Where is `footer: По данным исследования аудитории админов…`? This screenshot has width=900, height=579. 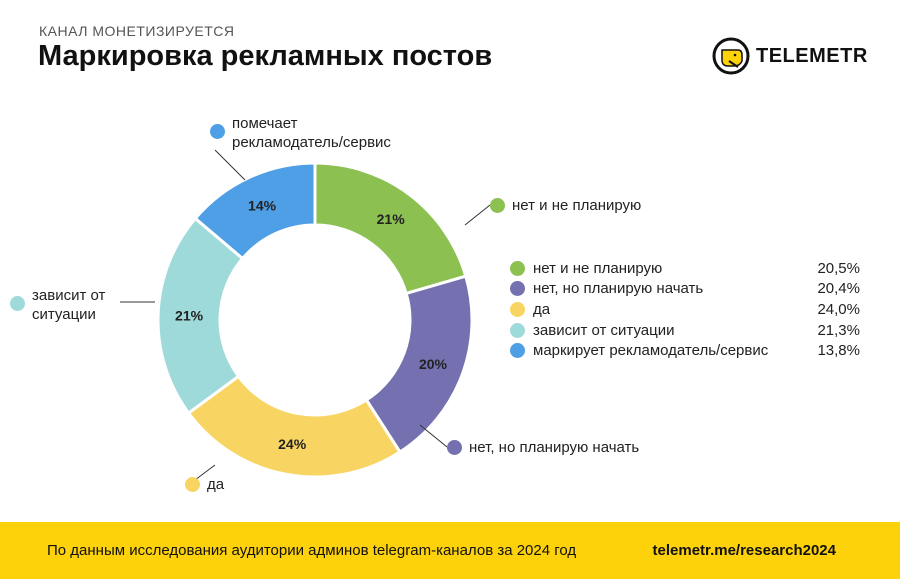
footer: По данным исследования аудитории админов… is located at coordinates (450, 550).